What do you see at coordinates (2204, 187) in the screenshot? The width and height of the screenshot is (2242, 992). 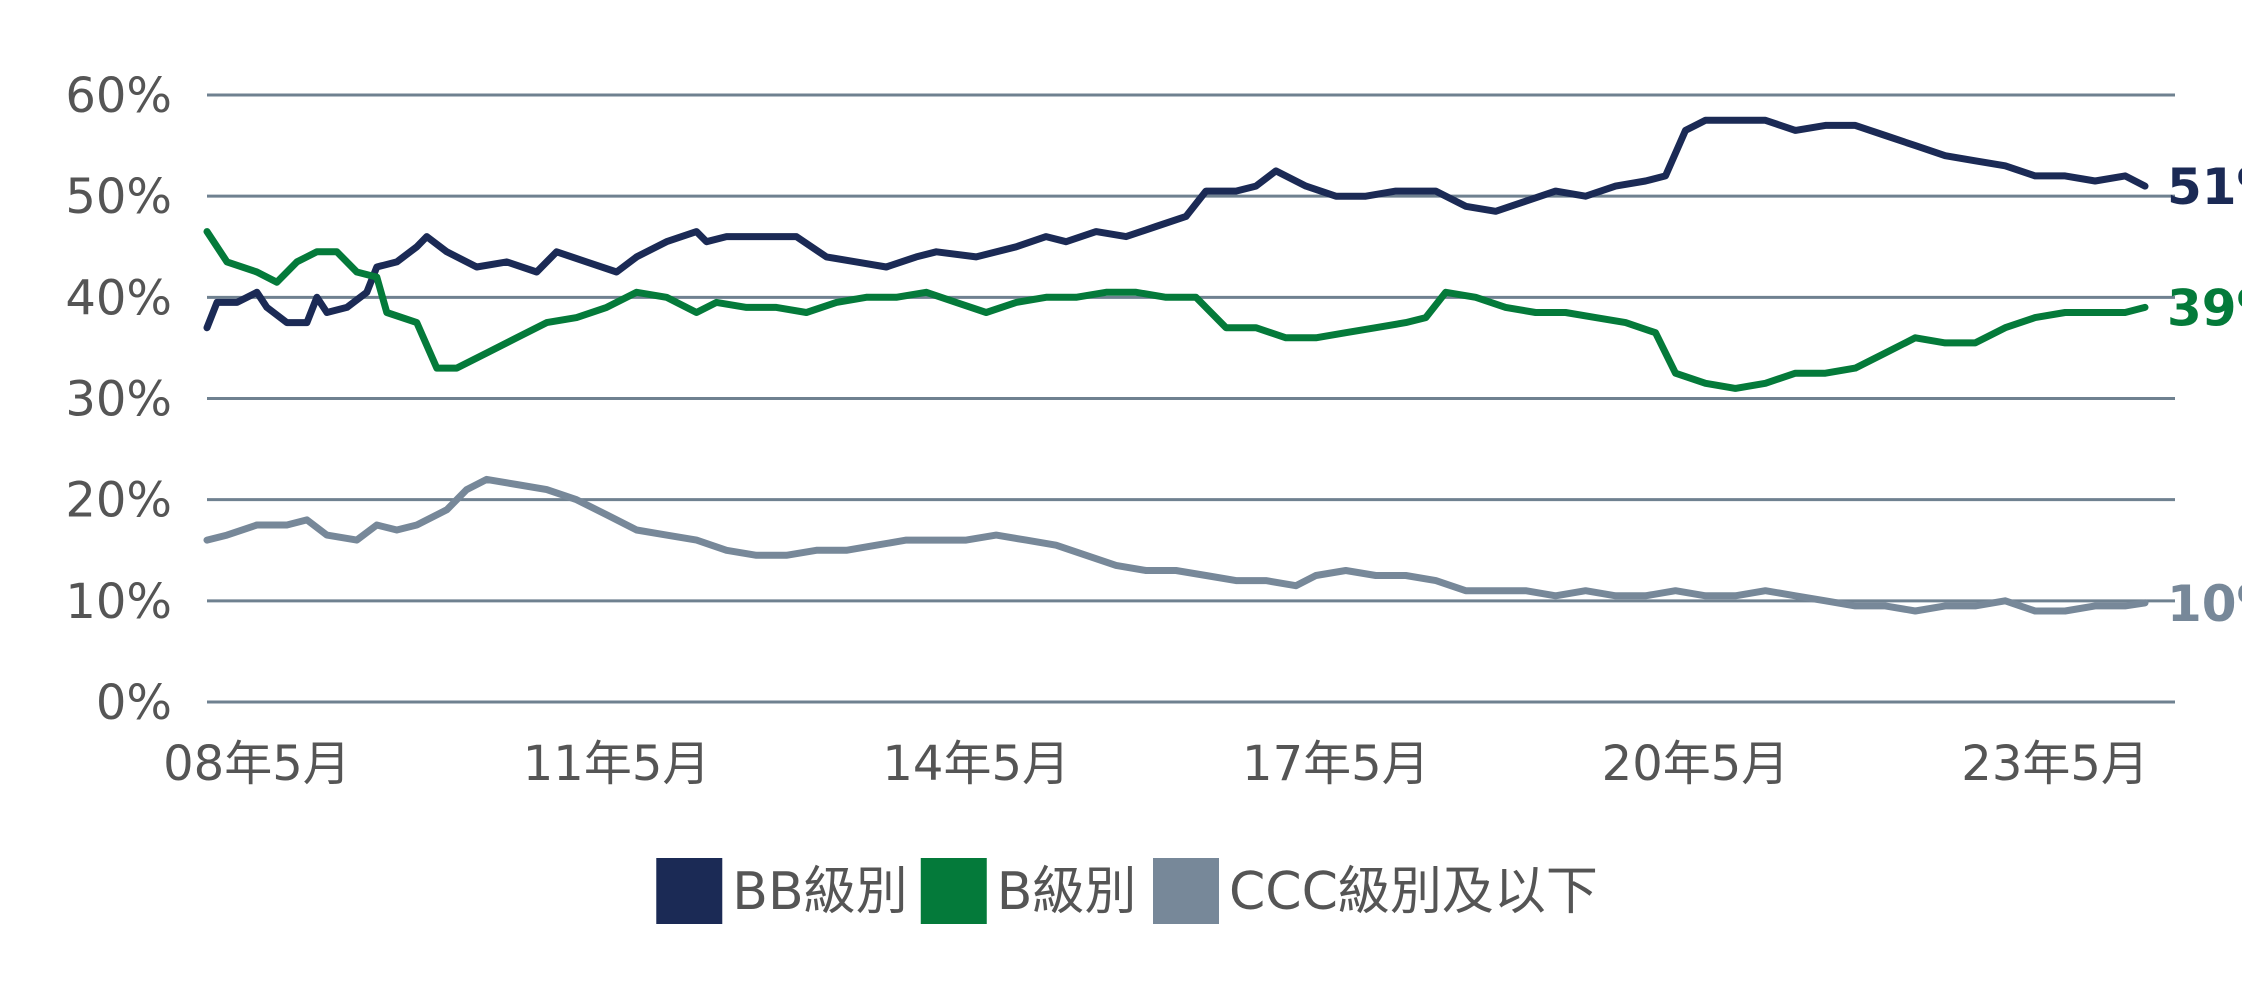 I see `end-value-label: 51%` at bounding box center [2204, 187].